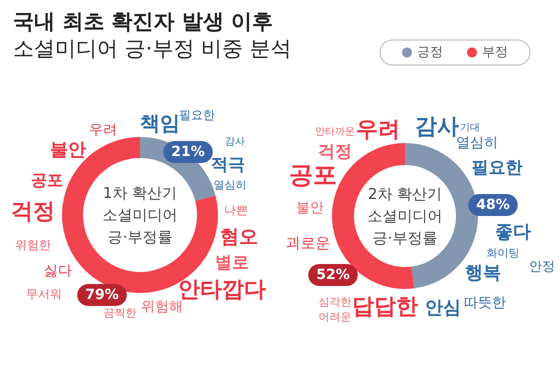  I want to click on text: 끔찍한, so click(120, 313).